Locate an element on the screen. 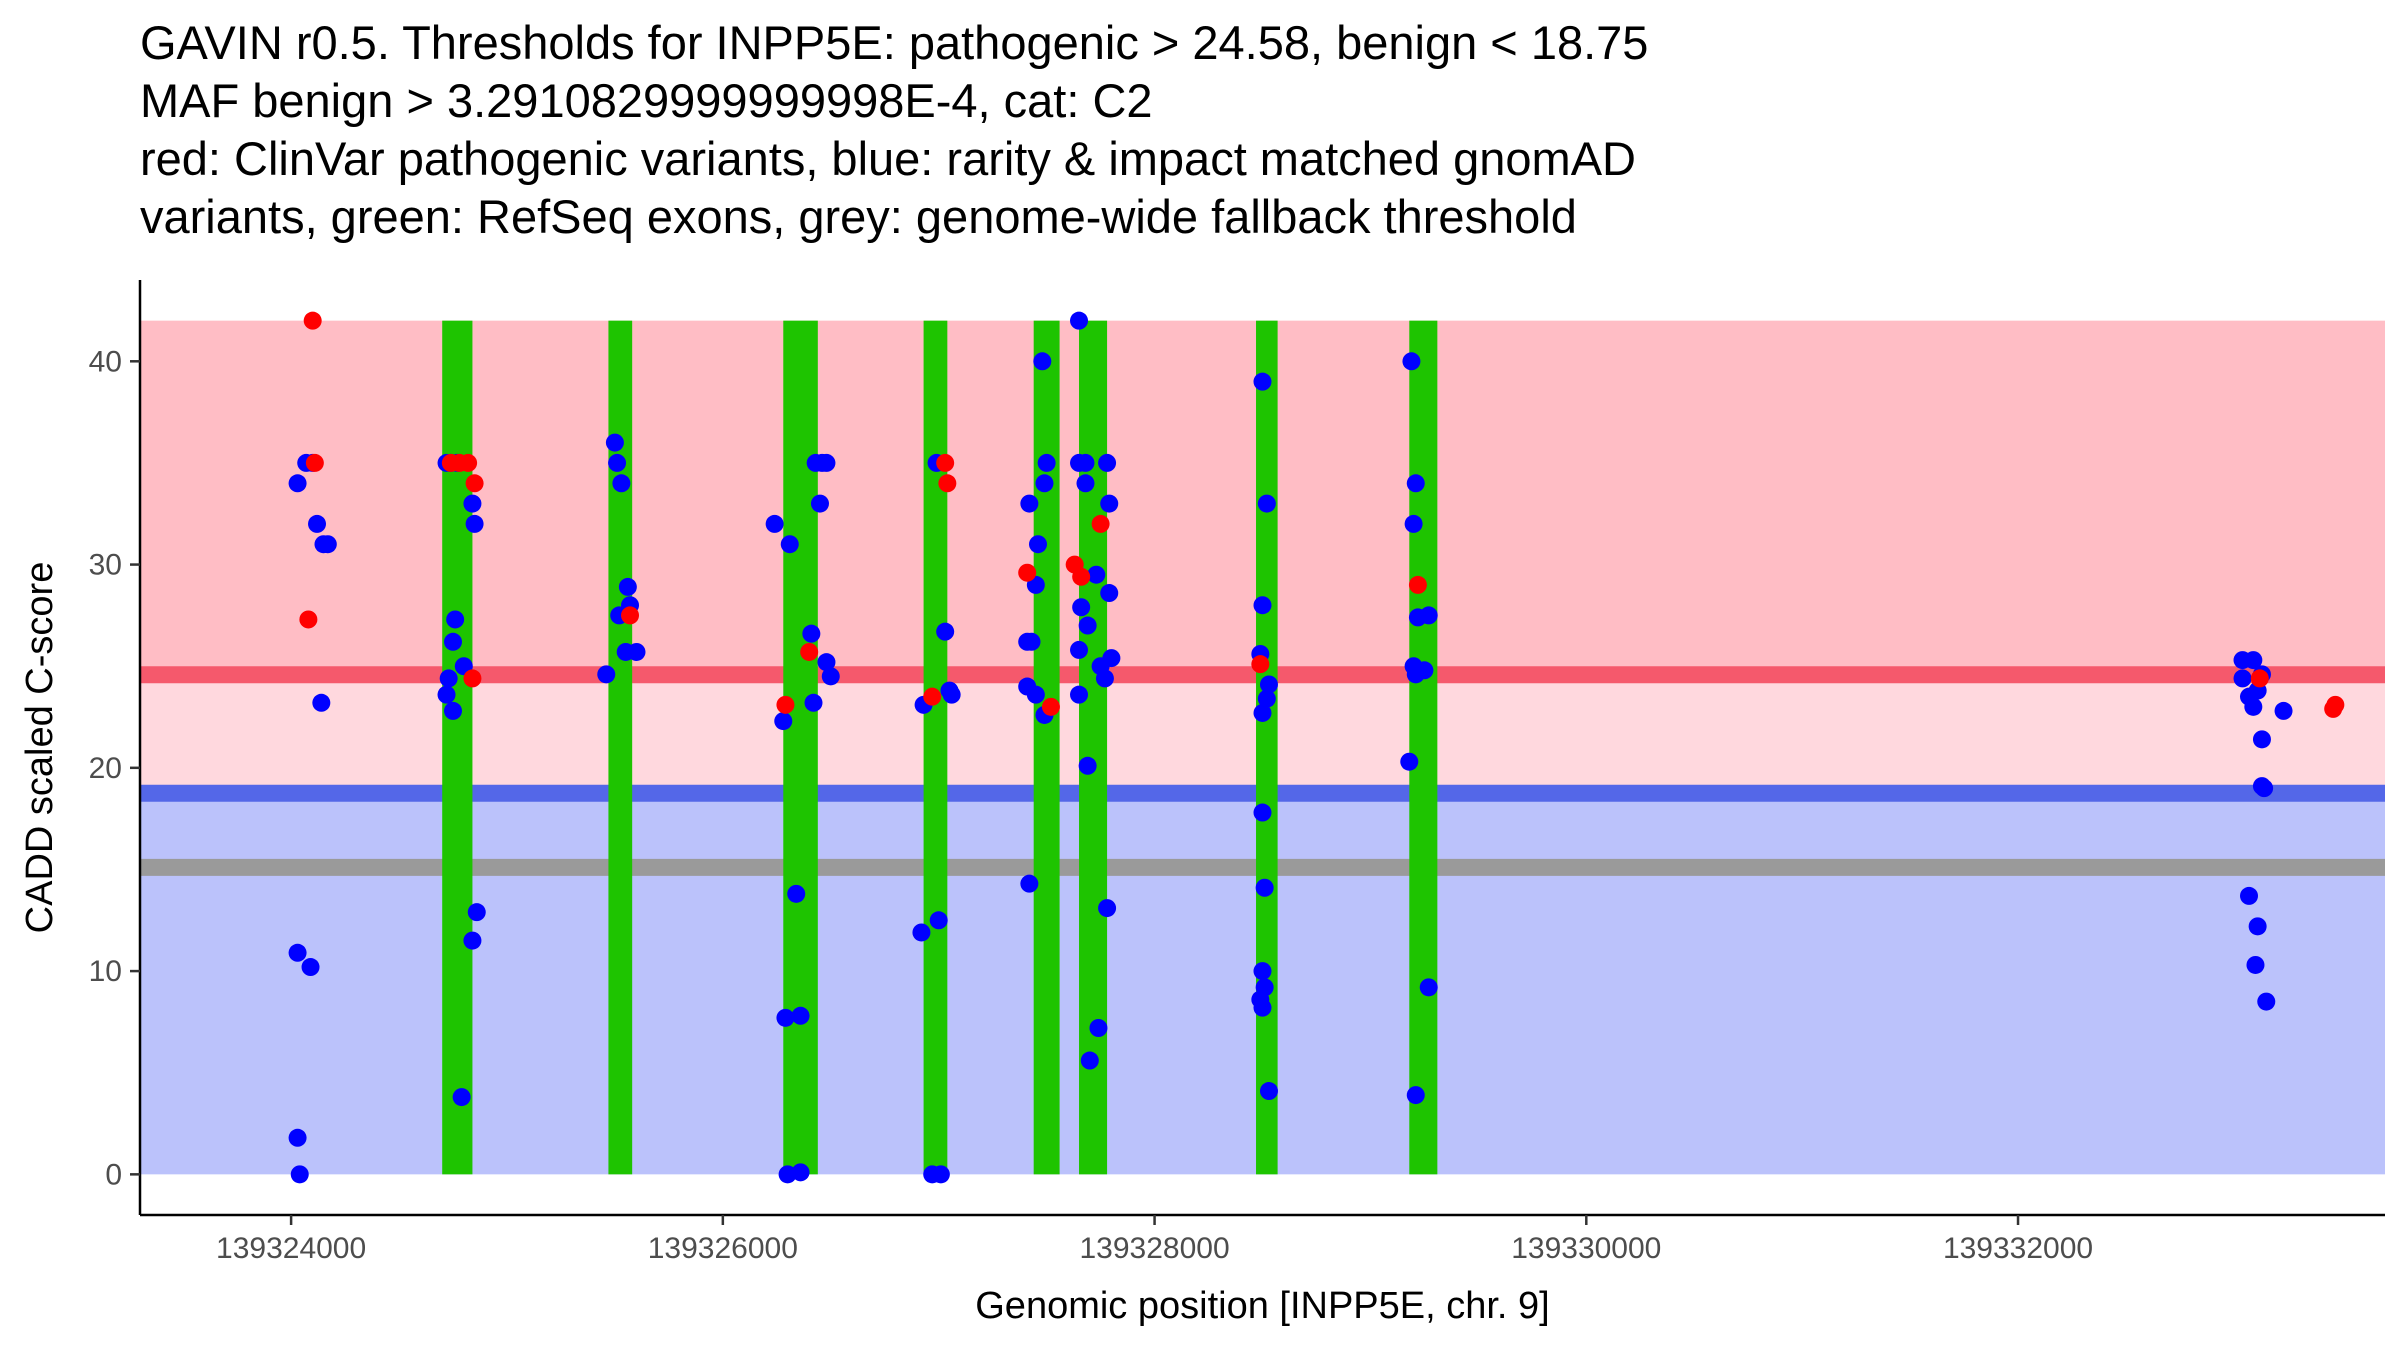 This screenshot has height=1350, width=2400. x-tick-label-1: 139326000 is located at coordinates (723, 1248).